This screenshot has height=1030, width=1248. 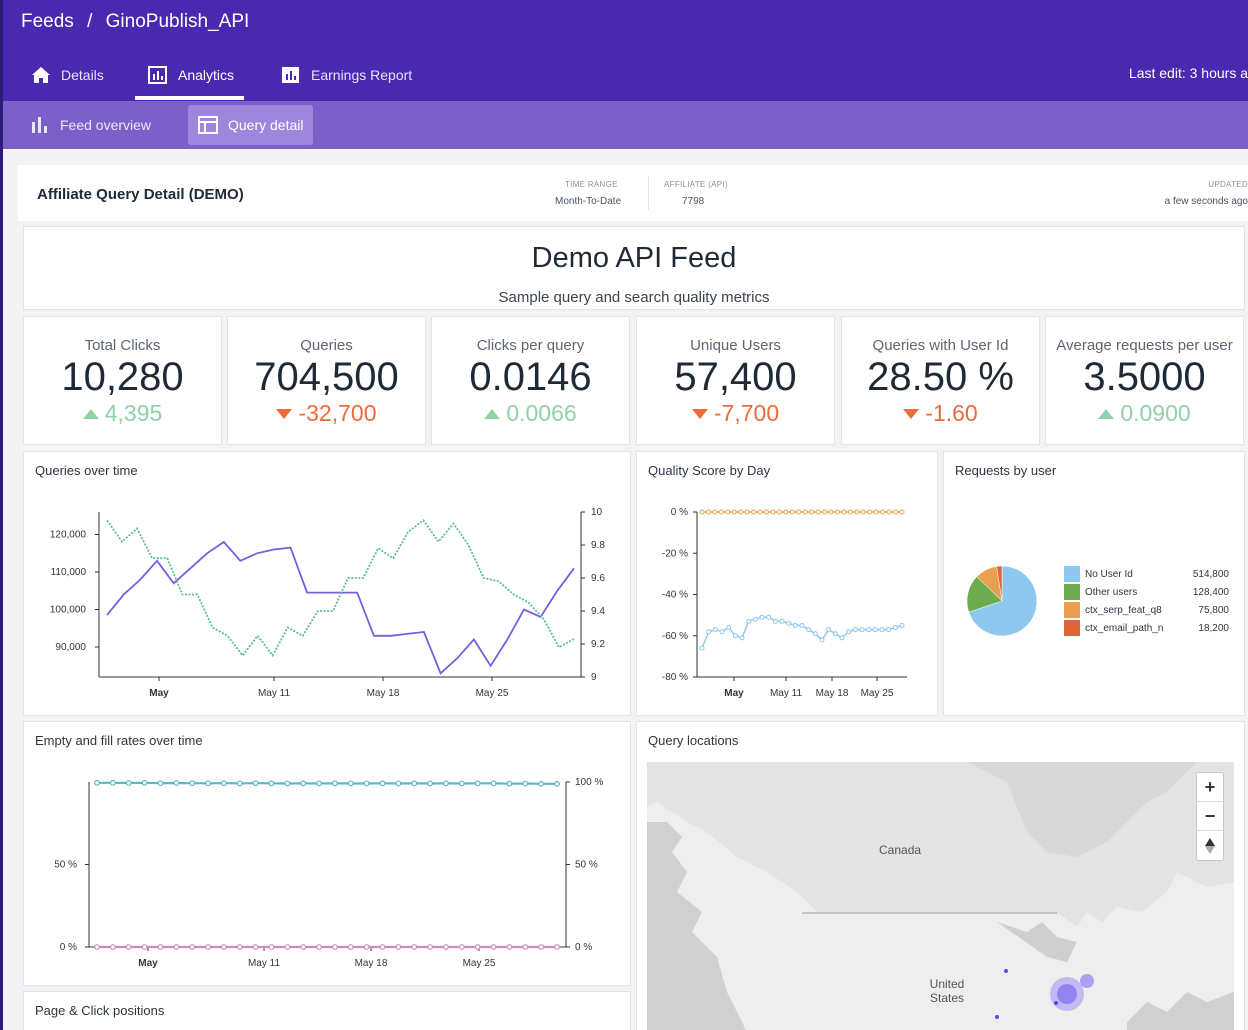 What do you see at coordinates (1146, 628) in the screenshot?
I see `legend-item: ctx_email_path_n 18,200` at bounding box center [1146, 628].